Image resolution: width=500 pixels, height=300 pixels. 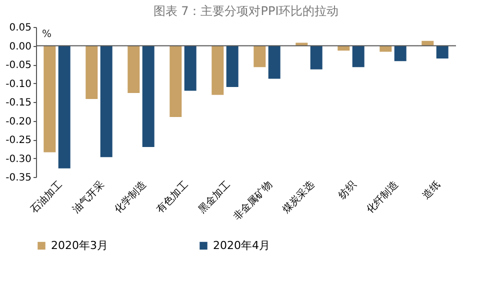 What do you see at coordinates (79, 245) in the screenshot?
I see `legend-label: 2020年3月` at bounding box center [79, 245].